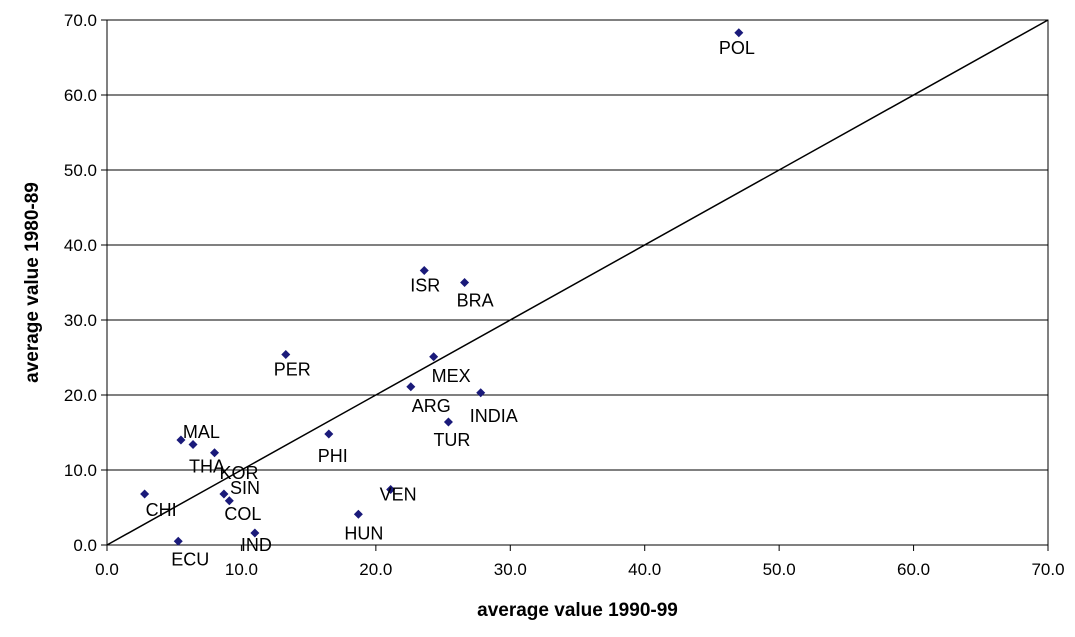  What do you see at coordinates (333, 456) in the screenshot?
I see `point-label-phi: PHI` at bounding box center [333, 456].